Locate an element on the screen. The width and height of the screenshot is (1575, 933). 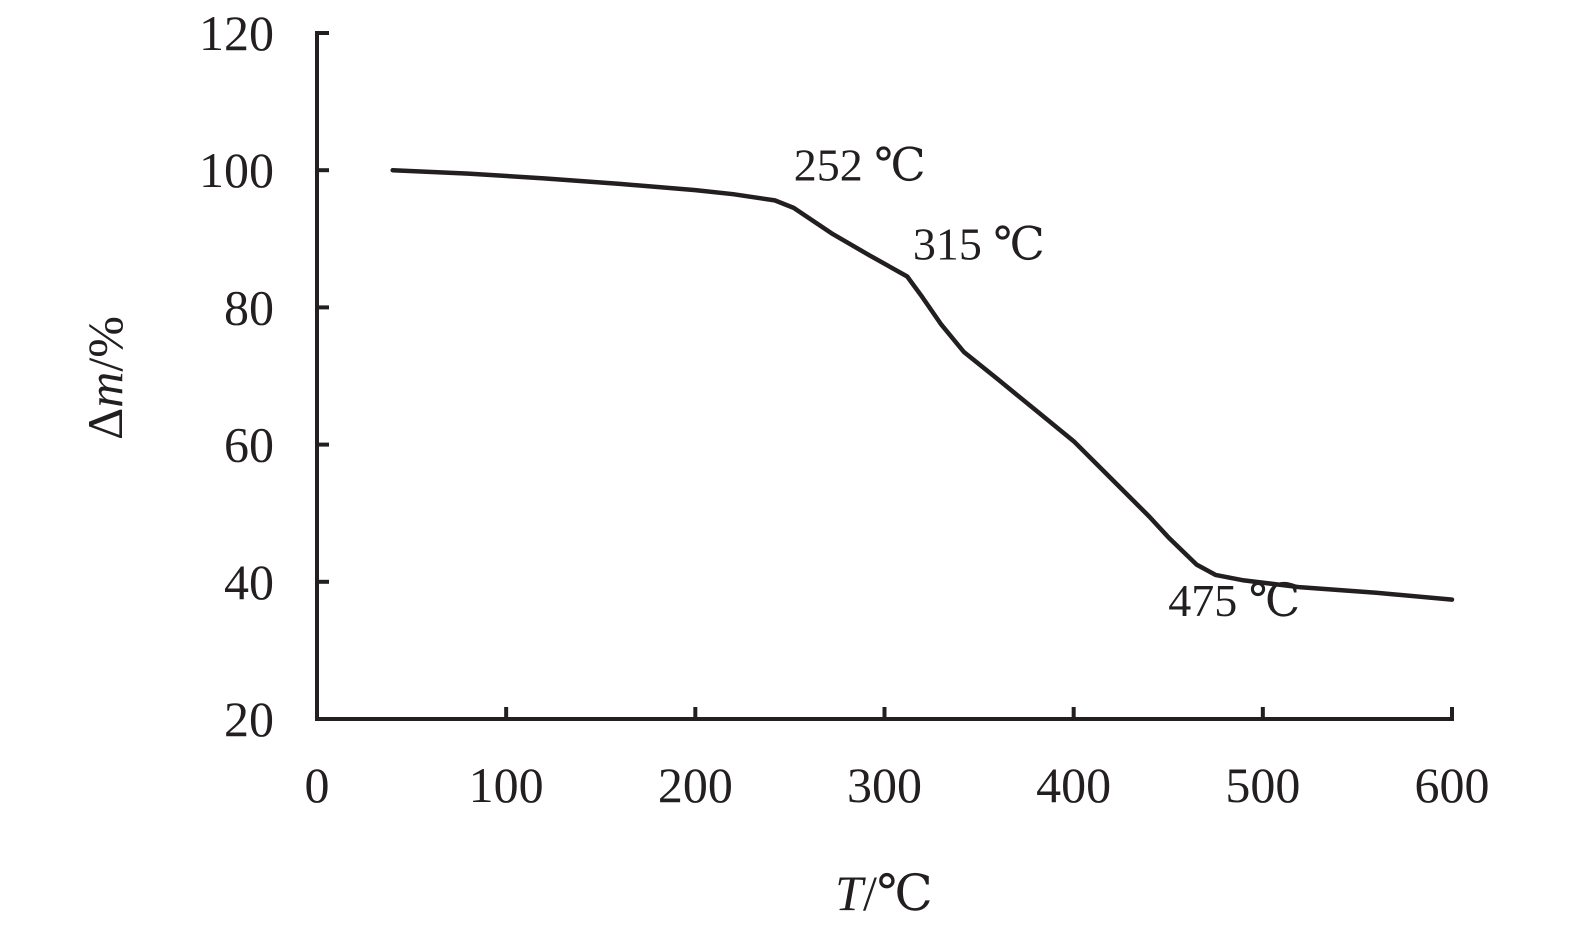
x-tick-label: 300 is located at coordinates (884, 785).